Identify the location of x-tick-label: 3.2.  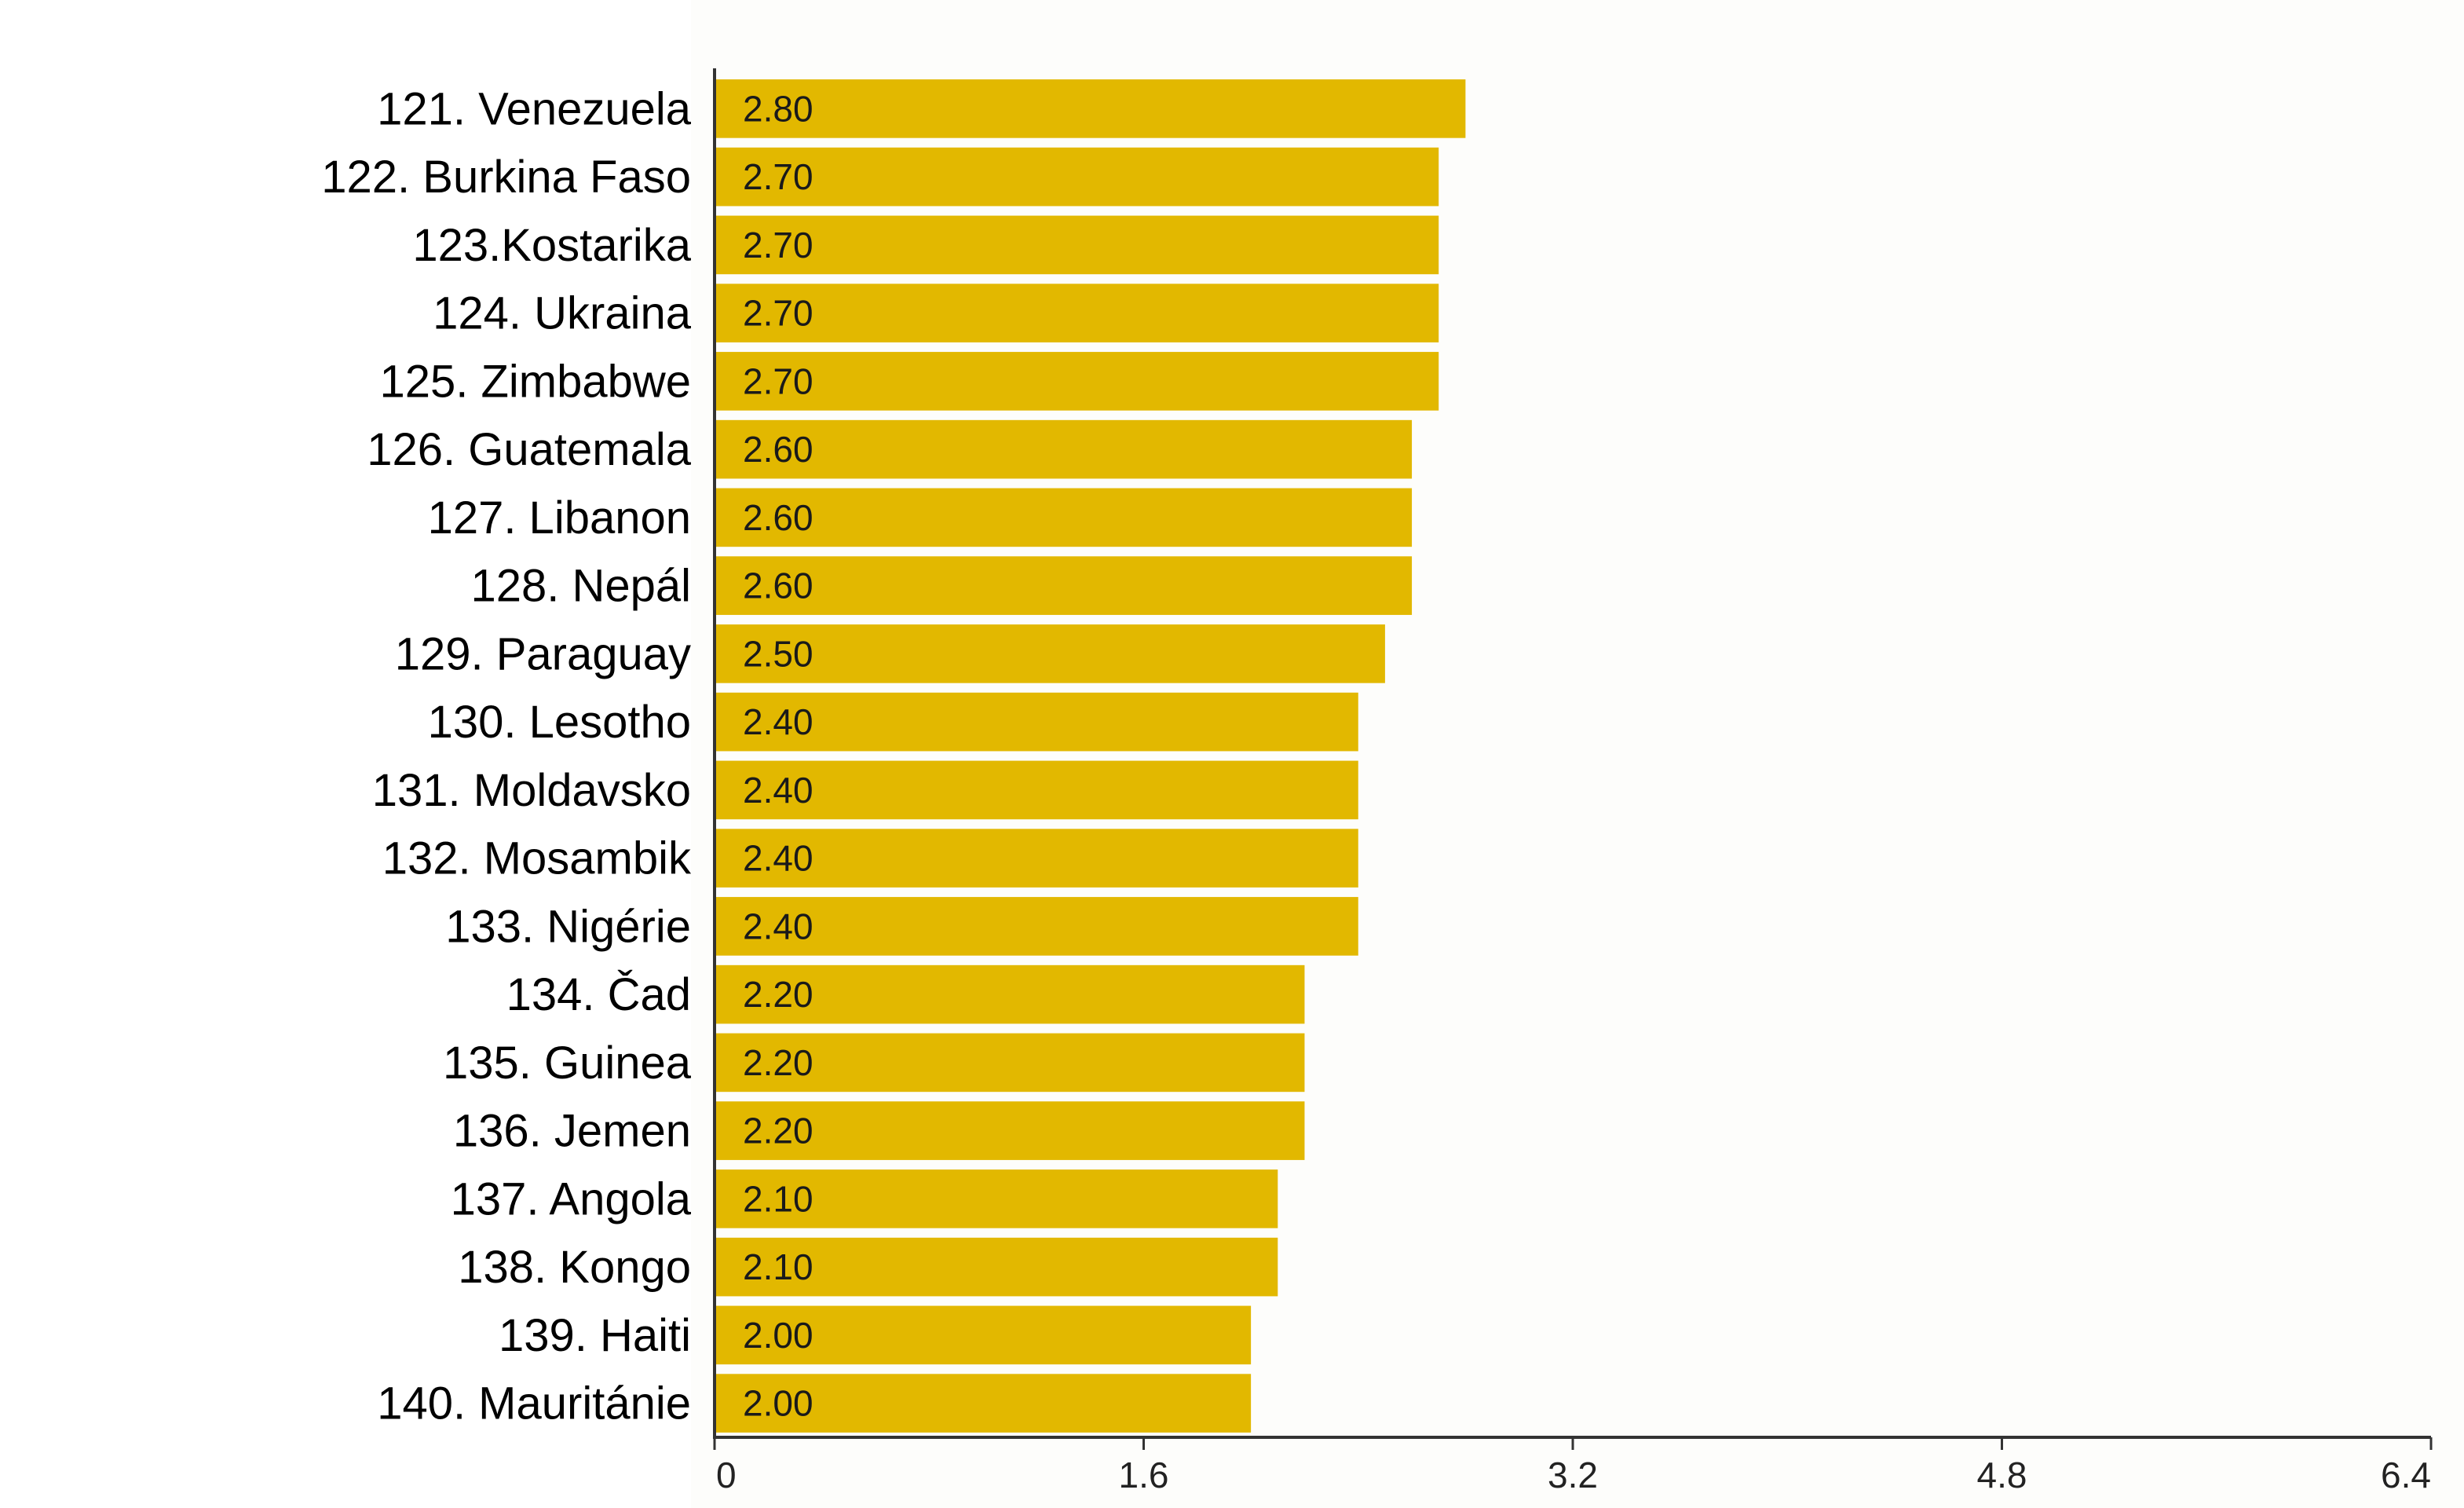
(1573, 1475).